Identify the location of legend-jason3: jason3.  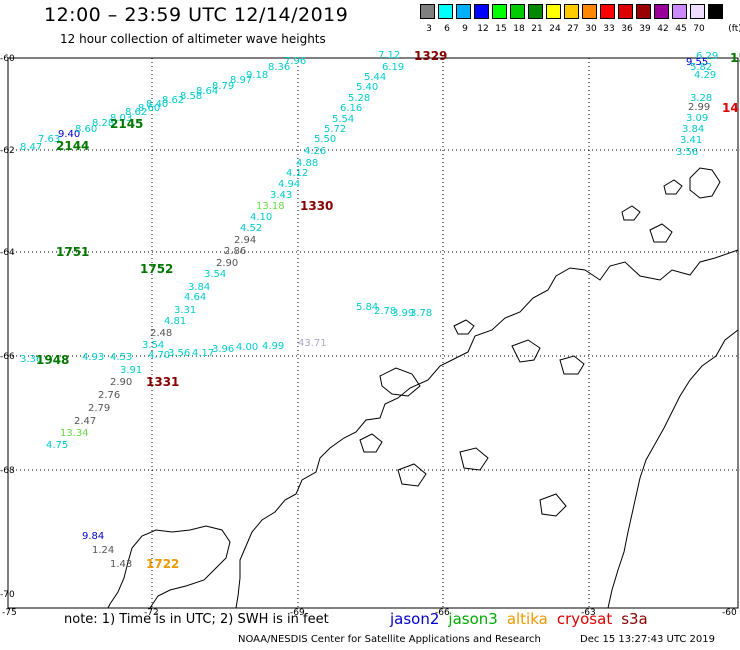
(473, 619).